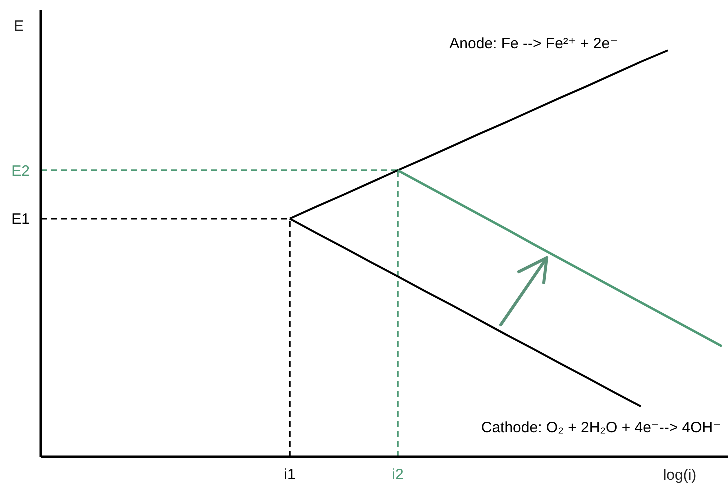  Describe the element at coordinates (680, 475) in the screenshot. I see `x-axis-title: log(i)` at that location.